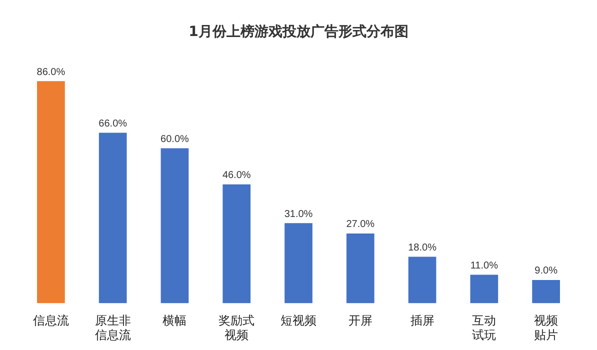 This screenshot has height=350, width=597. I want to click on data-label: 27.0%, so click(360, 224).